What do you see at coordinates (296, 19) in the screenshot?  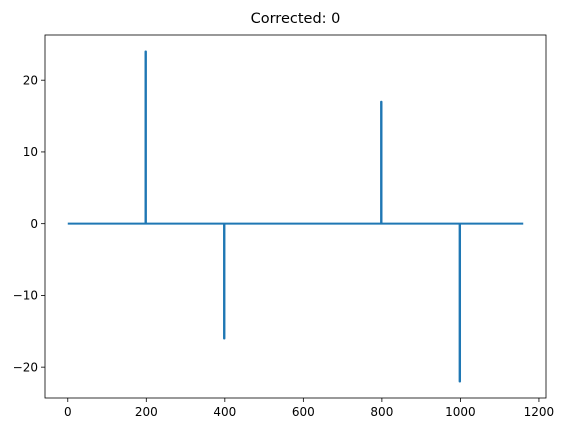 I see `chart-title: Corrected: 0` at bounding box center [296, 19].